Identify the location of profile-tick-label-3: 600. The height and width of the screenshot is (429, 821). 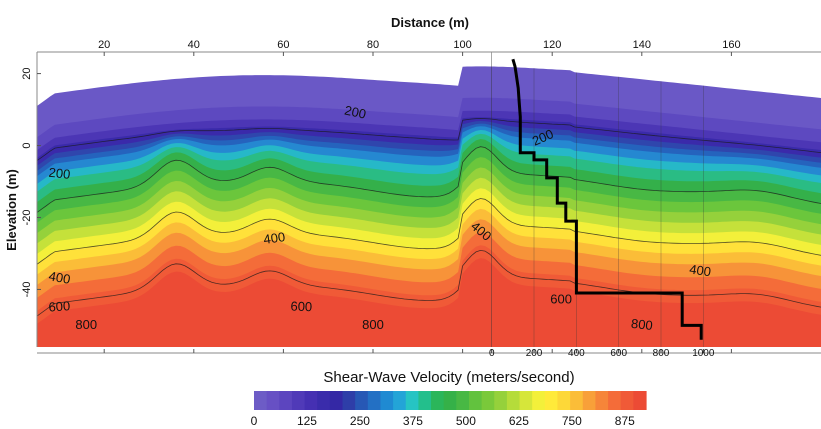
(618, 353).